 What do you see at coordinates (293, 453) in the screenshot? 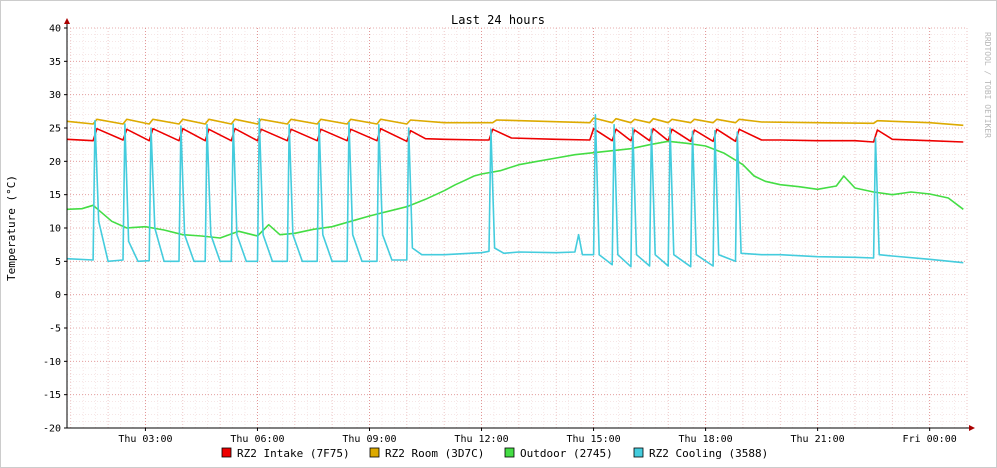
I see `legend-label-1: RZ2 Intake (7F75)` at bounding box center [293, 453].